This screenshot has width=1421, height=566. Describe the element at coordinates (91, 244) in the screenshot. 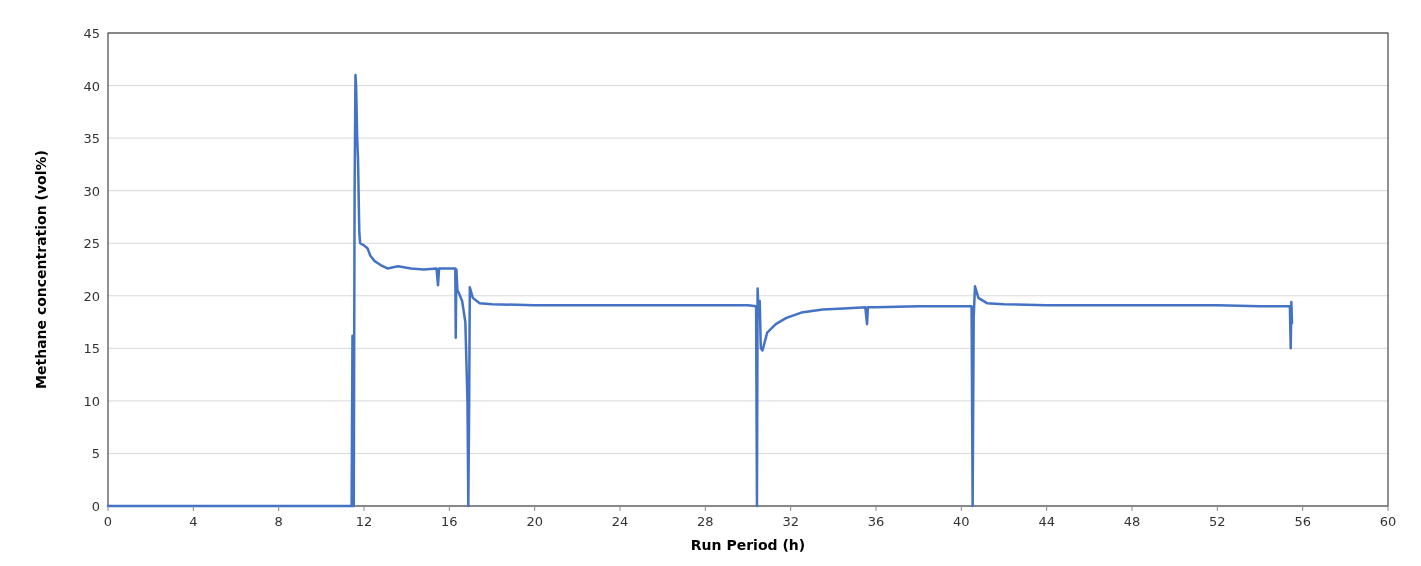

I see `y-tick-label: 25` at that location.